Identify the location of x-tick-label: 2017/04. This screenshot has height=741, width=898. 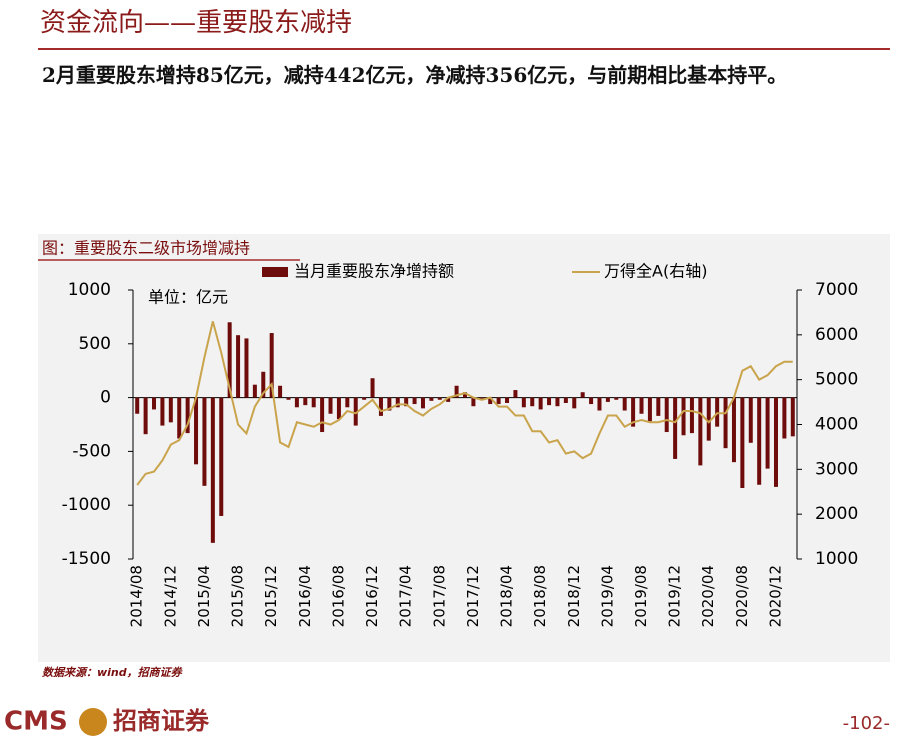
(406, 596).